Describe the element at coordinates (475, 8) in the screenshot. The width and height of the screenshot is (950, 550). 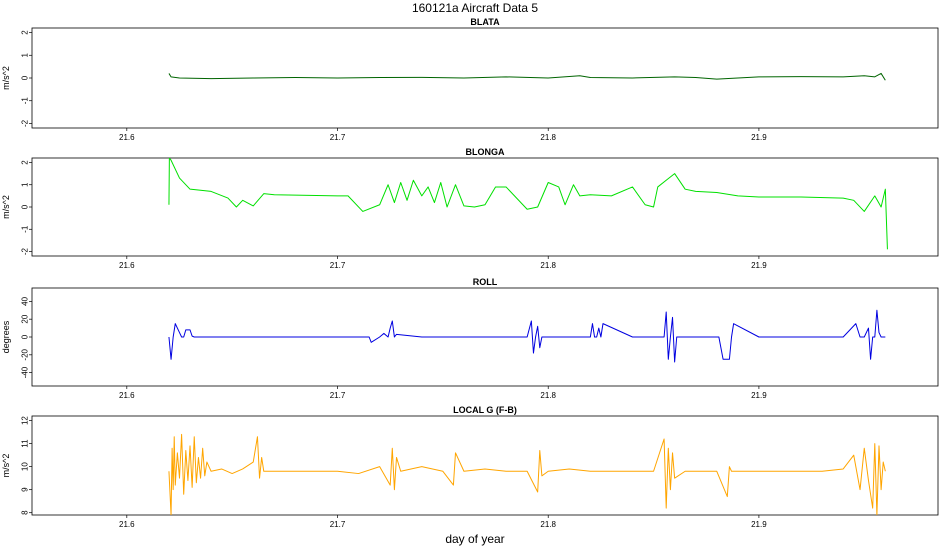
I see `figure-title: 160121a Aircraft Data 5` at that location.